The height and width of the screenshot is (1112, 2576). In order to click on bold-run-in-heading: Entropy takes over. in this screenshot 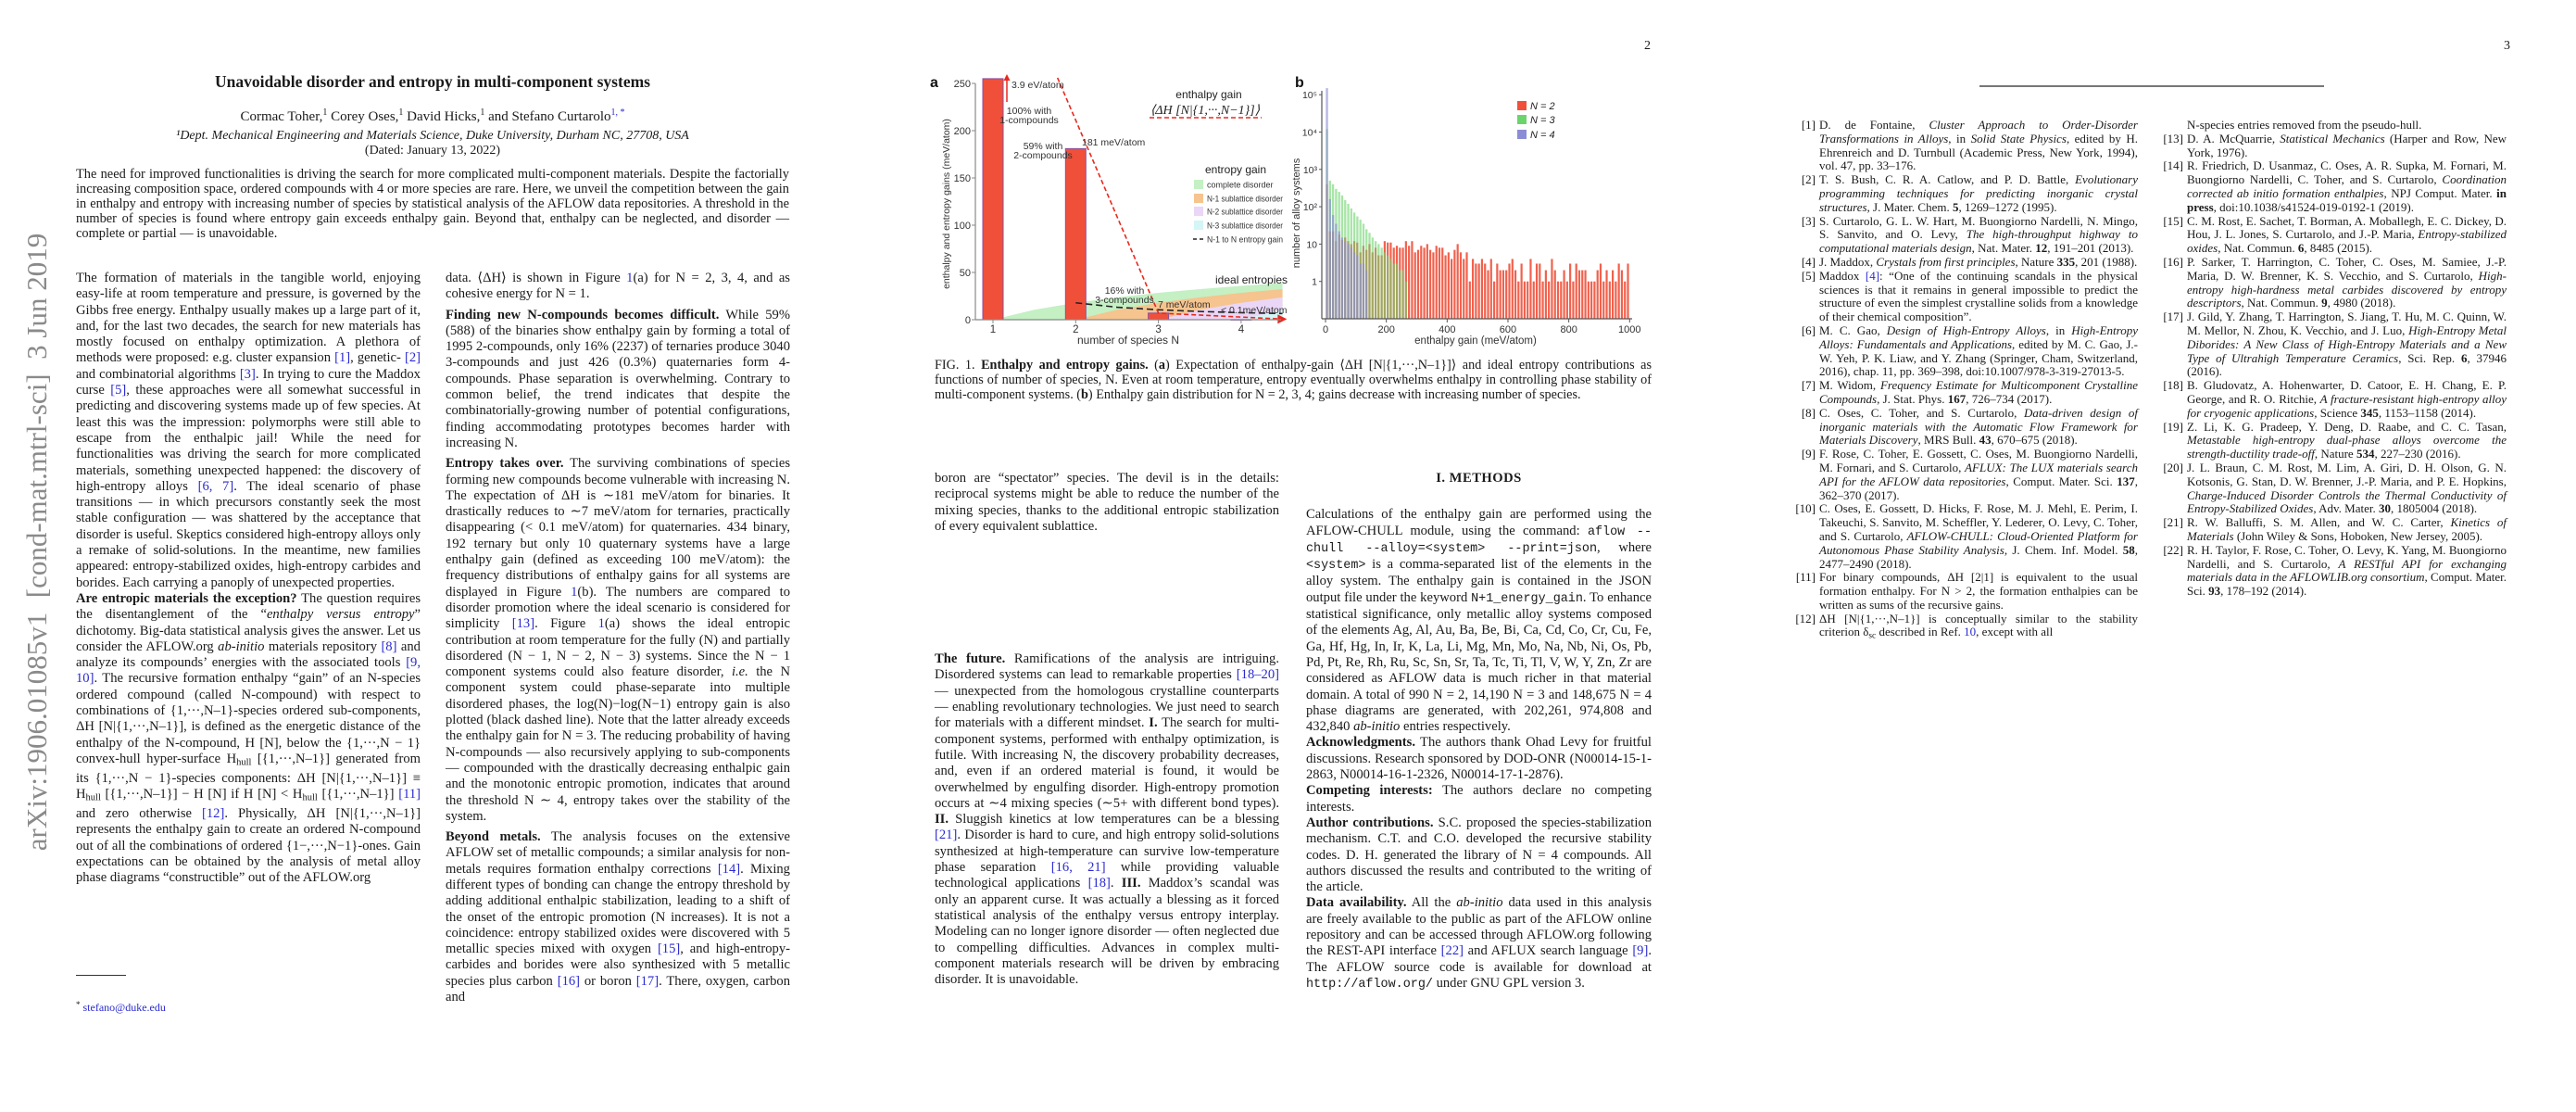, I will do `click(505, 464)`.